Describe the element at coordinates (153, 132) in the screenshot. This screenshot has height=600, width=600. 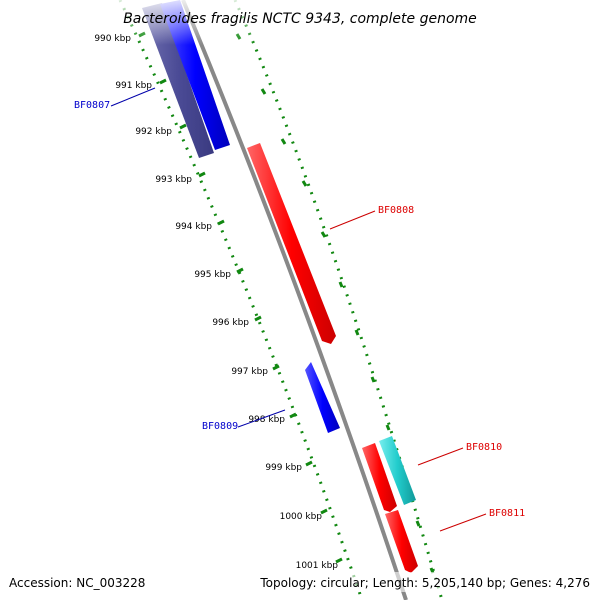
I see `tick-label: 992 kbp` at that location.